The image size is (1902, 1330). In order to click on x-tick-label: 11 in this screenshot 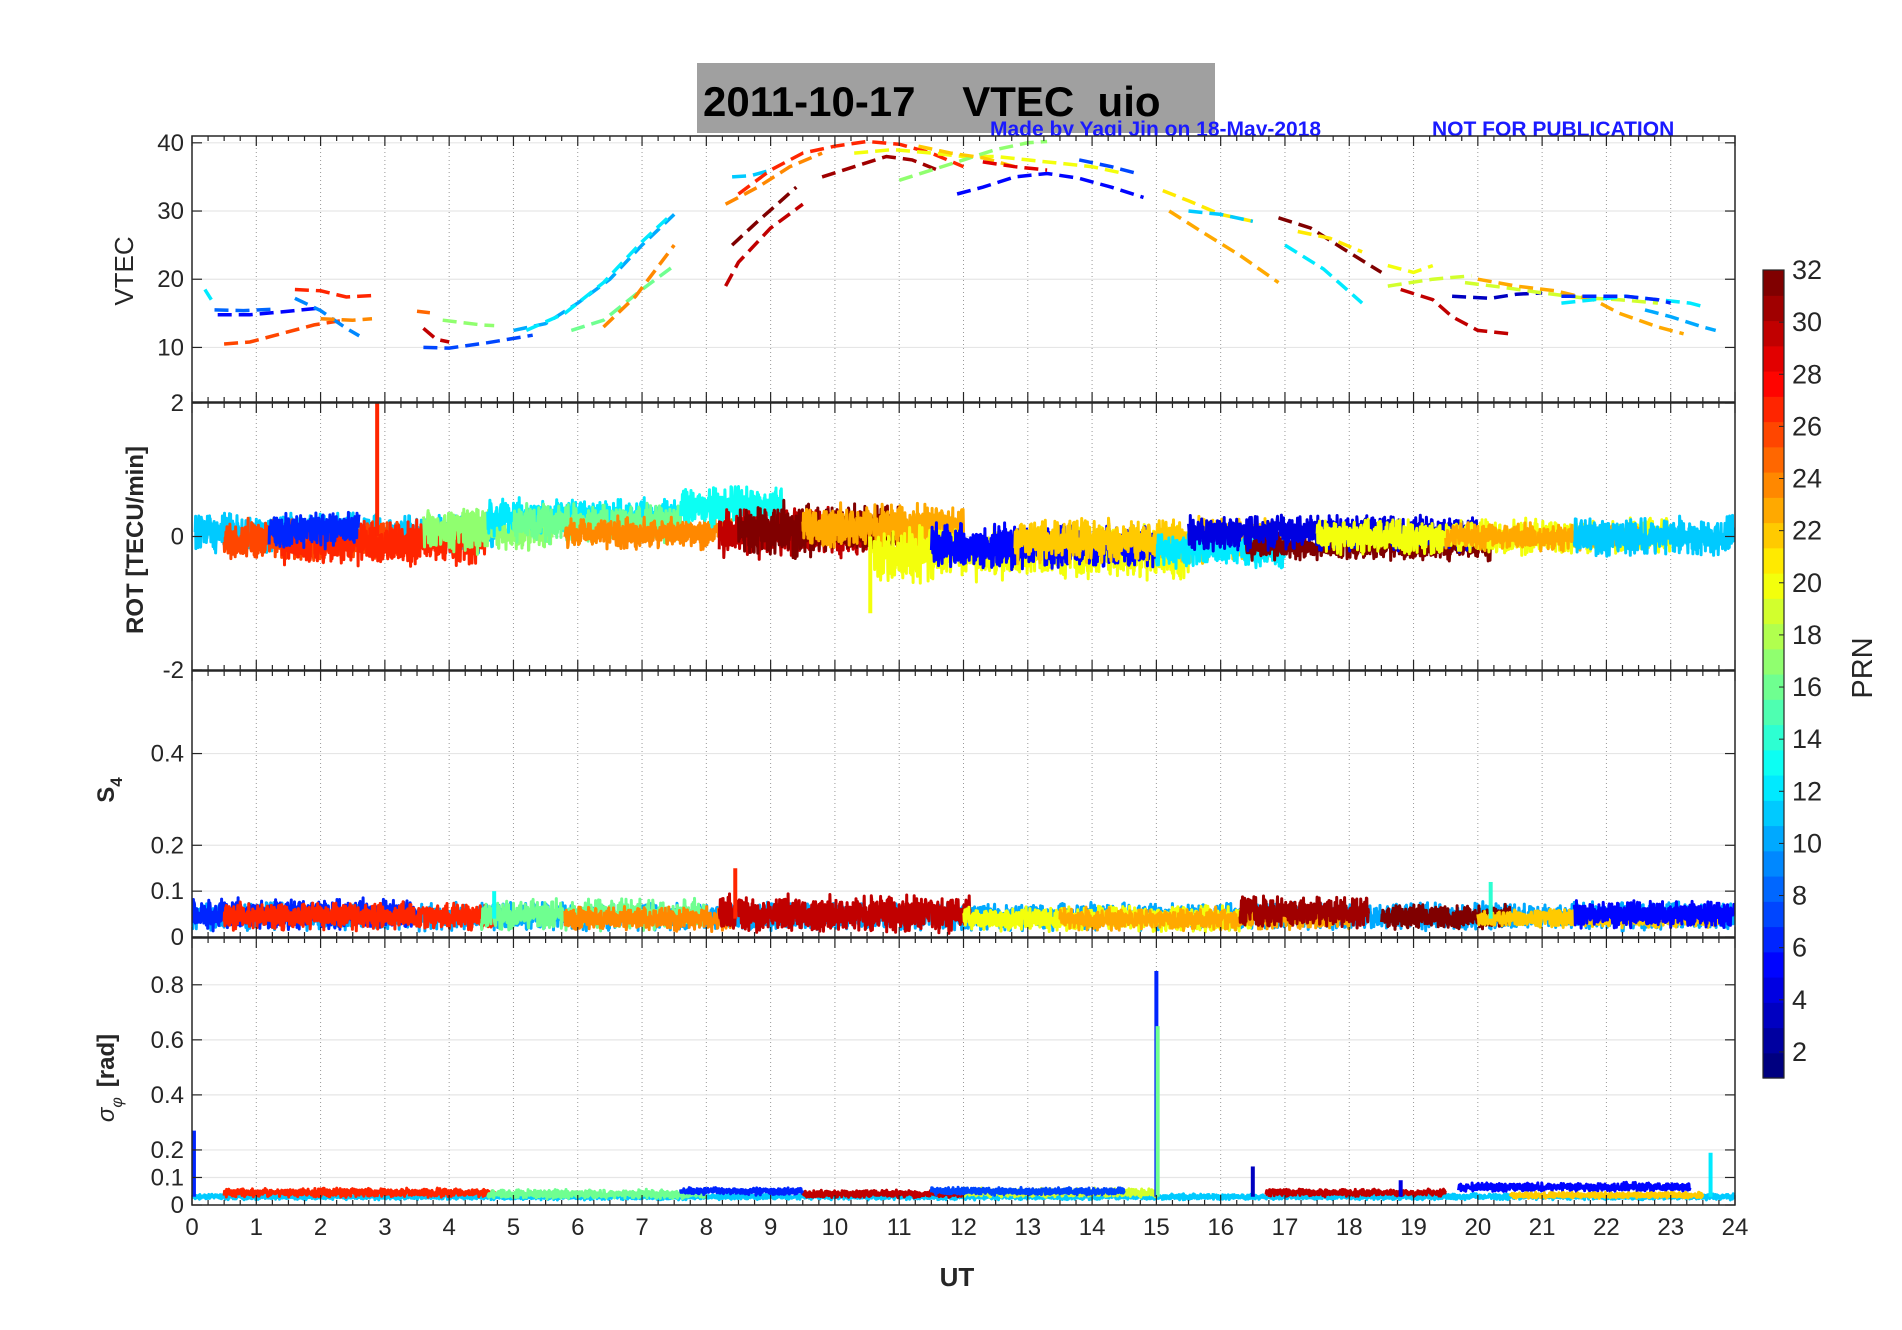, I will do `click(899, 1227)`.